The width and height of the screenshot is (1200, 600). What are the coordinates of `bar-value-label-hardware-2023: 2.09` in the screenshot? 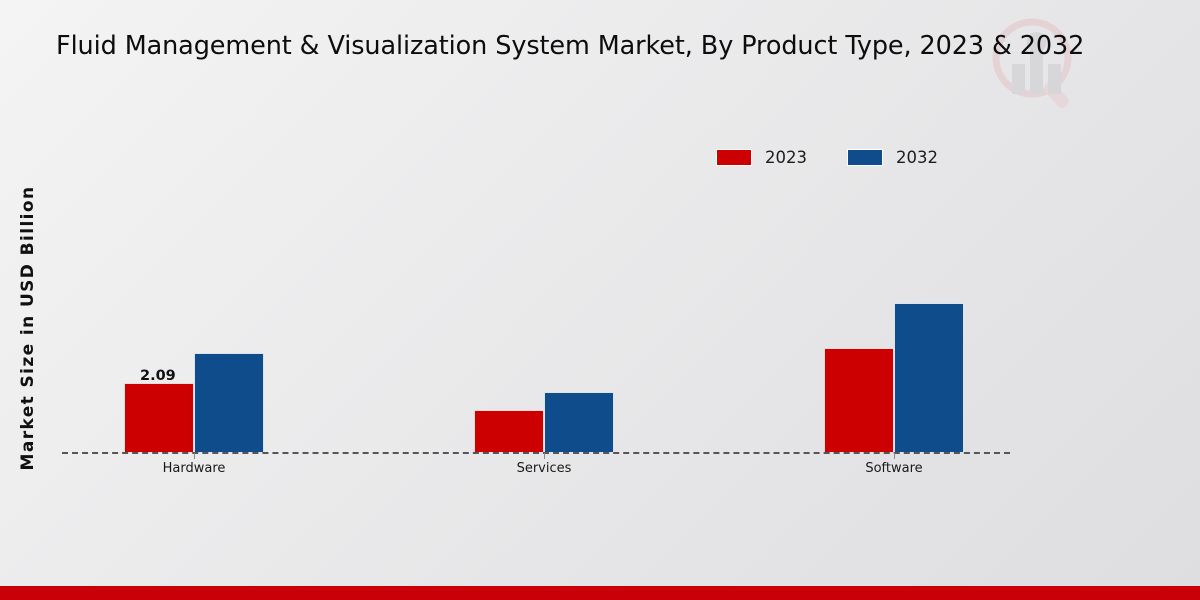 It's located at (158, 376).